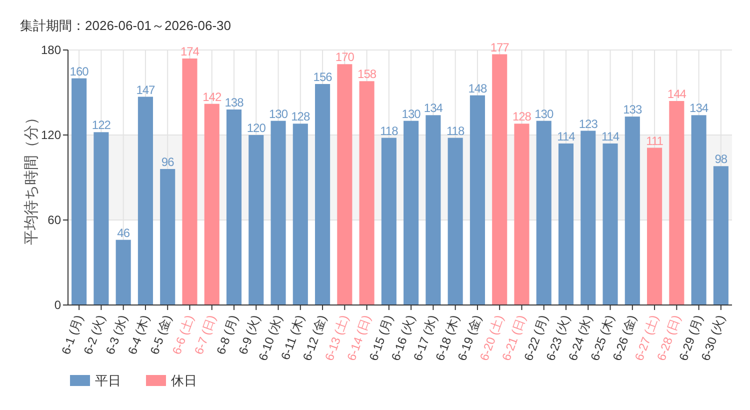 The image size is (750, 410). Describe the element at coordinates (184, 380) in the screenshot. I see `legend-label: 休日` at that location.